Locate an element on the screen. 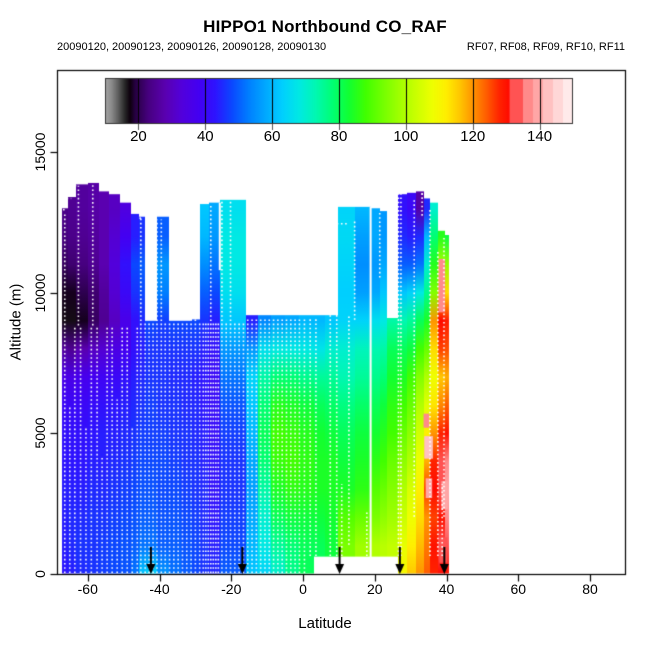 Image resolution: width=650 pixels, height=650 pixels. plot-title: HIPPO1 Northbound CO_RAF is located at coordinates (325, 26).